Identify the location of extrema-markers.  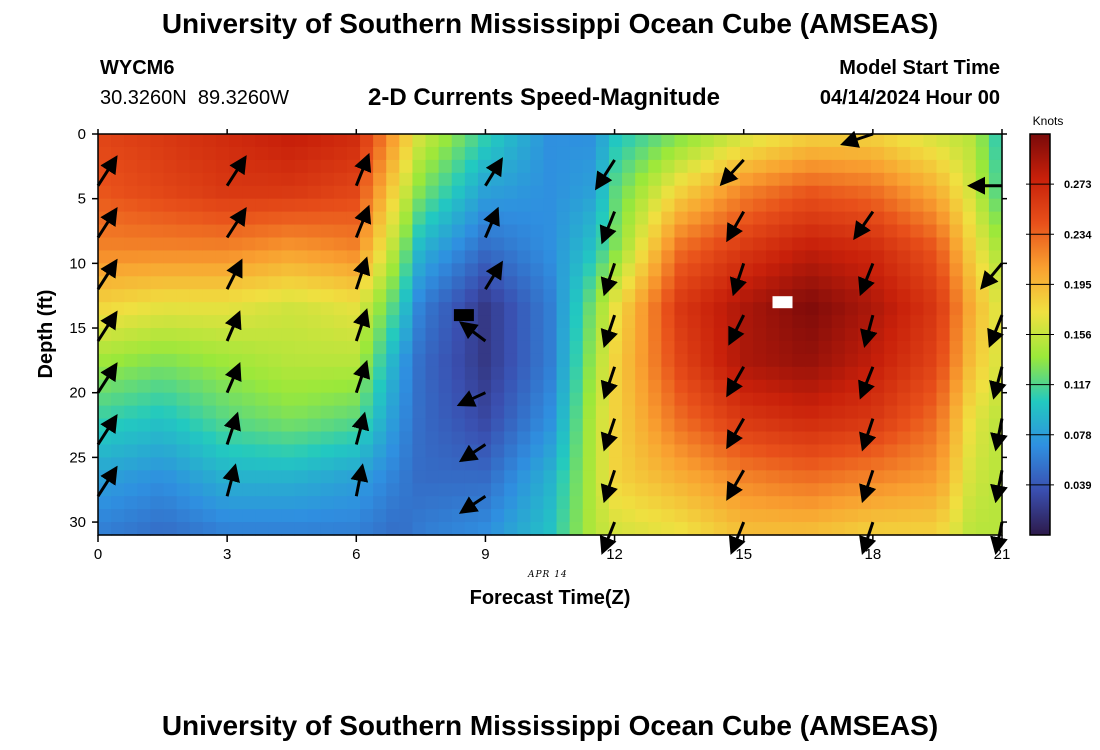
(623, 309).